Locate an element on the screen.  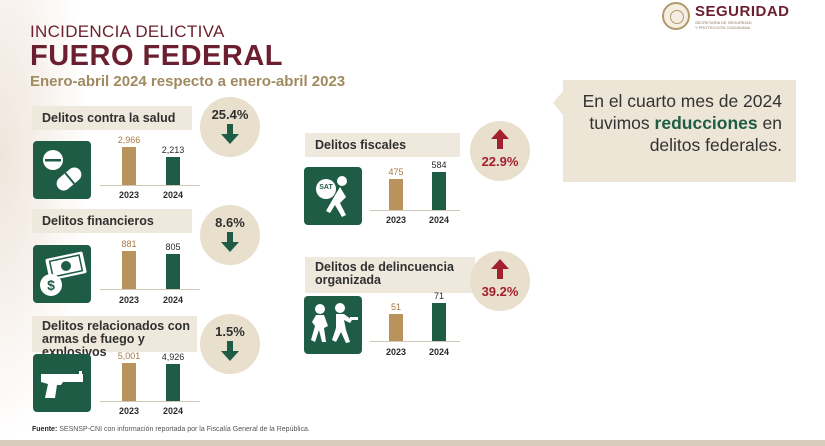
page-title: FUERO FEDERAL is located at coordinates (156, 56).